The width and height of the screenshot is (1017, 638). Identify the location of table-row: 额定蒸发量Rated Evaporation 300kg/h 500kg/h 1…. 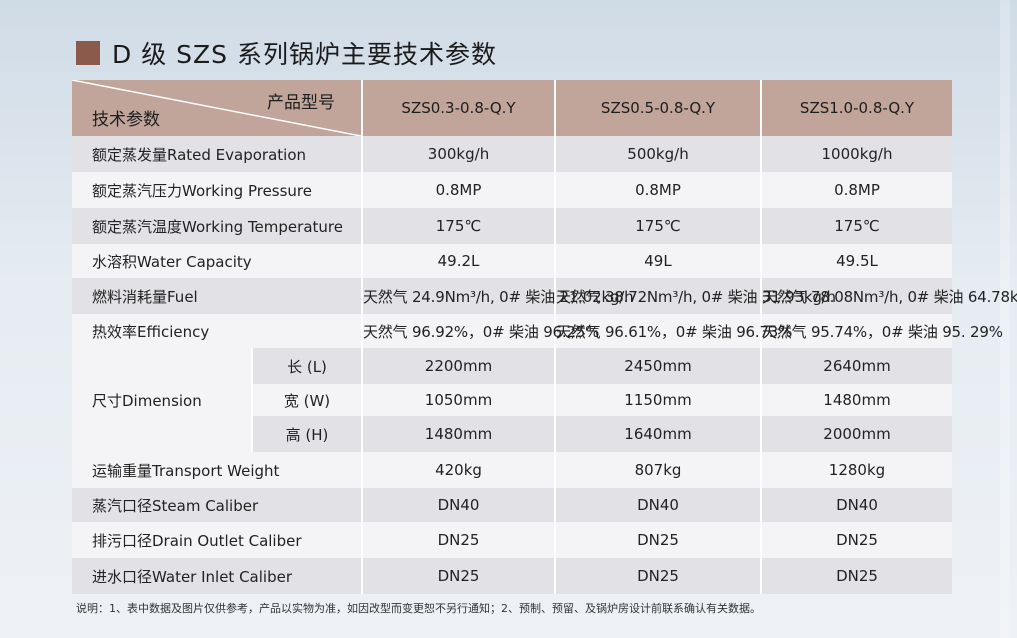
(512, 154).